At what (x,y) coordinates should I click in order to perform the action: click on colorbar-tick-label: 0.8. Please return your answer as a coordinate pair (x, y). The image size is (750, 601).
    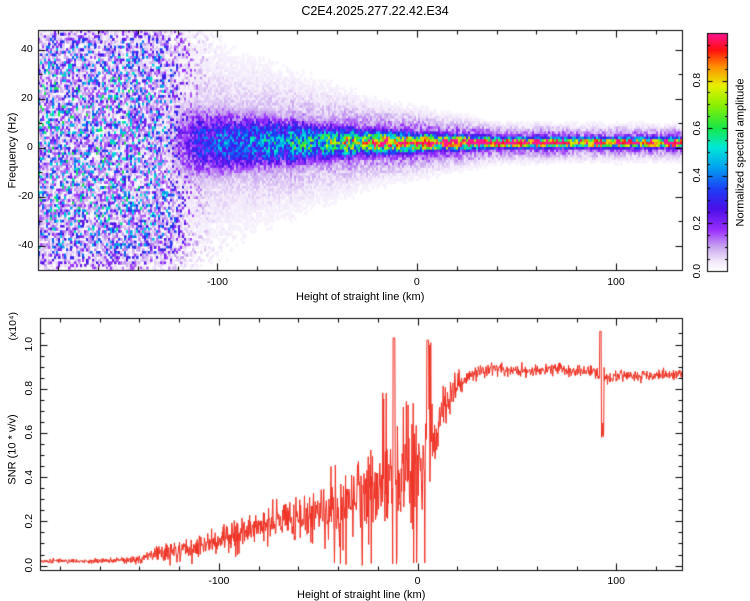
    Looking at the image, I should click on (696, 80).